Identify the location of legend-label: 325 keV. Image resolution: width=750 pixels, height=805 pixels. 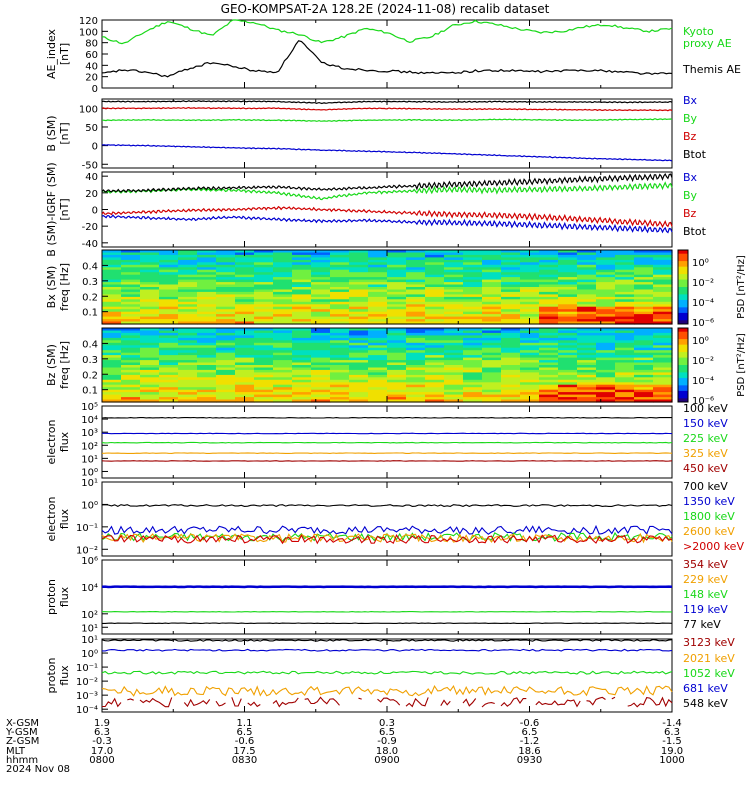
(705, 453).